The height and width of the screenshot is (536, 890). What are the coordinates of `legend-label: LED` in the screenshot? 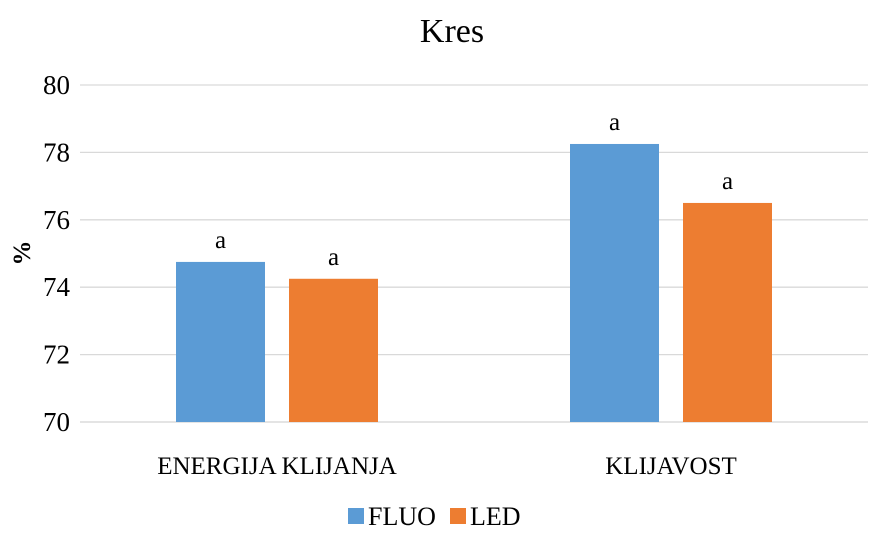 It's located at (495, 516).